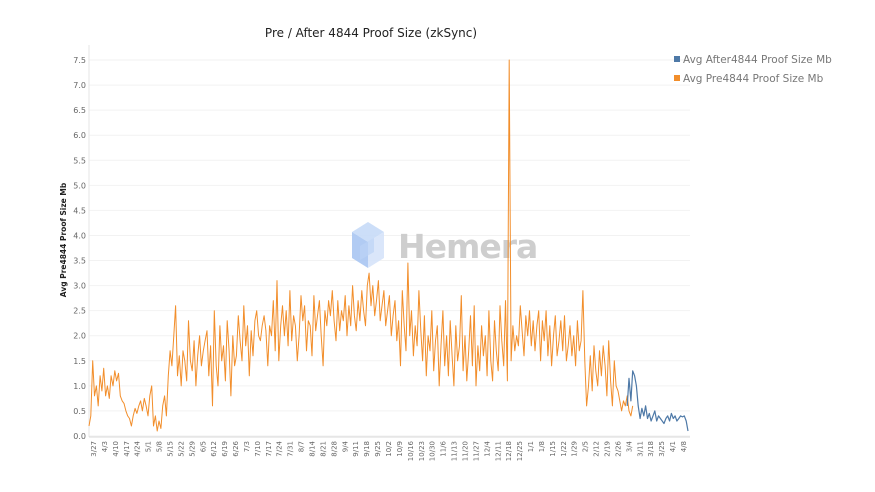 The image size is (875, 492). What do you see at coordinates (79, 185) in the screenshot?
I see `y-tick-label: 5.0` at bounding box center [79, 185].